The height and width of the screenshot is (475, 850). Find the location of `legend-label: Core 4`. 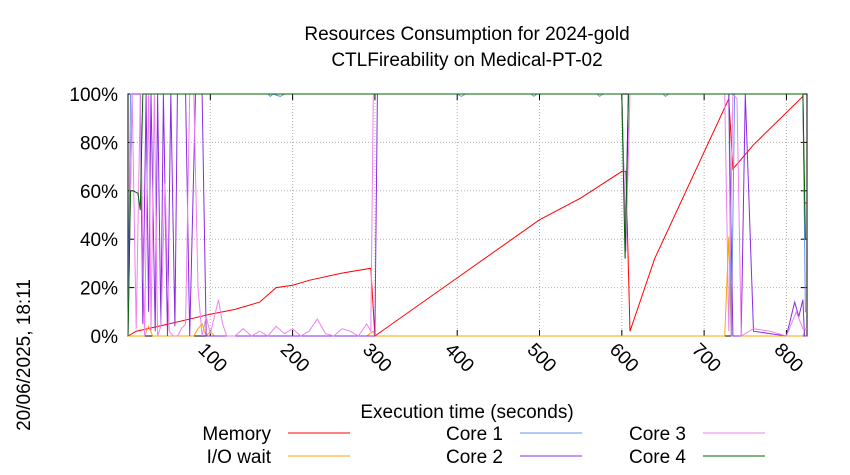

legend-label: Core 4 is located at coordinates (657, 457).